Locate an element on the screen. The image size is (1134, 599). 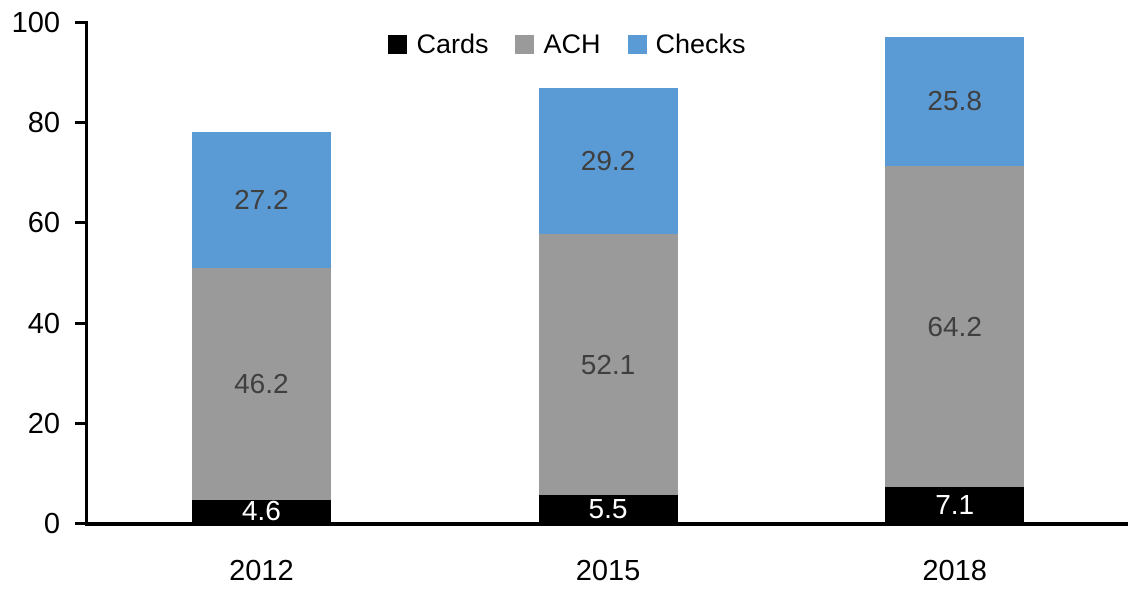
y-axis-line is located at coordinates (86, 273).